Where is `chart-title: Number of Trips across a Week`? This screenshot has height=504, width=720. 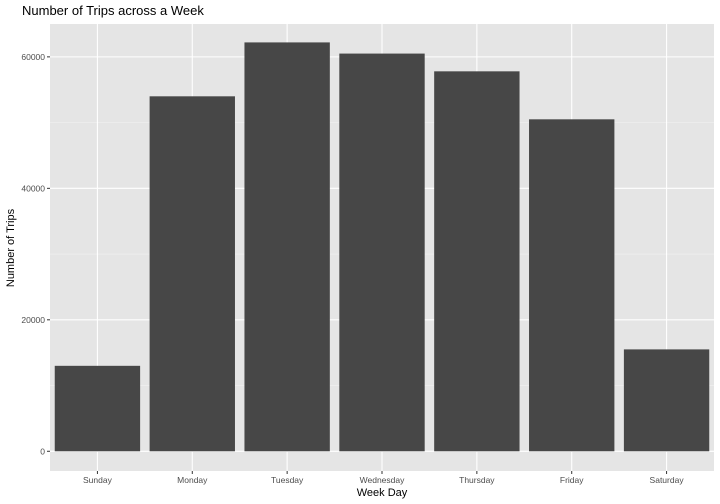 chart-title: Number of Trips across a Week is located at coordinates (113, 10).